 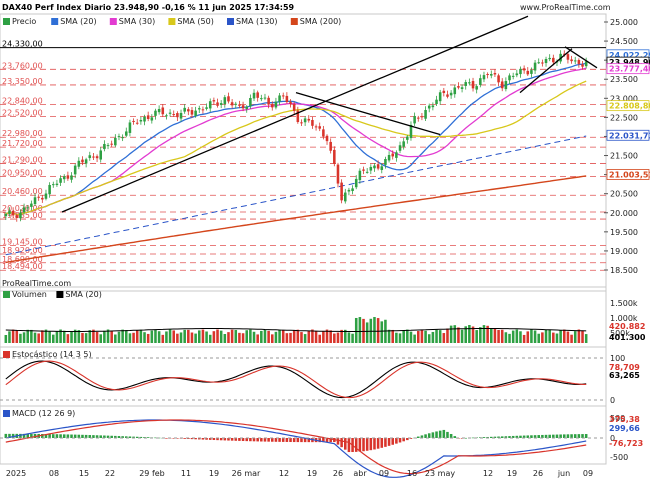 What do you see at coordinates (565, 7) in the screenshot?
I see `brand-link: www.ProRealTime.com` at bounding box center [565, 7].